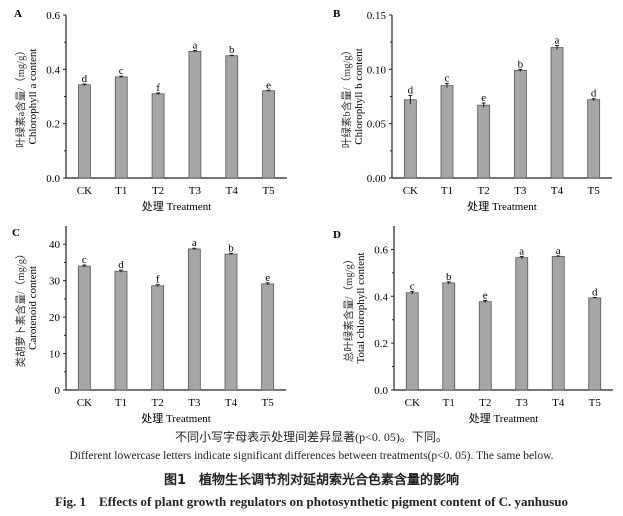 The height and width of the screenshot is (516, 623). What do you see at coordinates (359, 96) in the screenshot?
I see `y-axis-label-en: Chlorophyll b content` at bounding box center [359, 96].